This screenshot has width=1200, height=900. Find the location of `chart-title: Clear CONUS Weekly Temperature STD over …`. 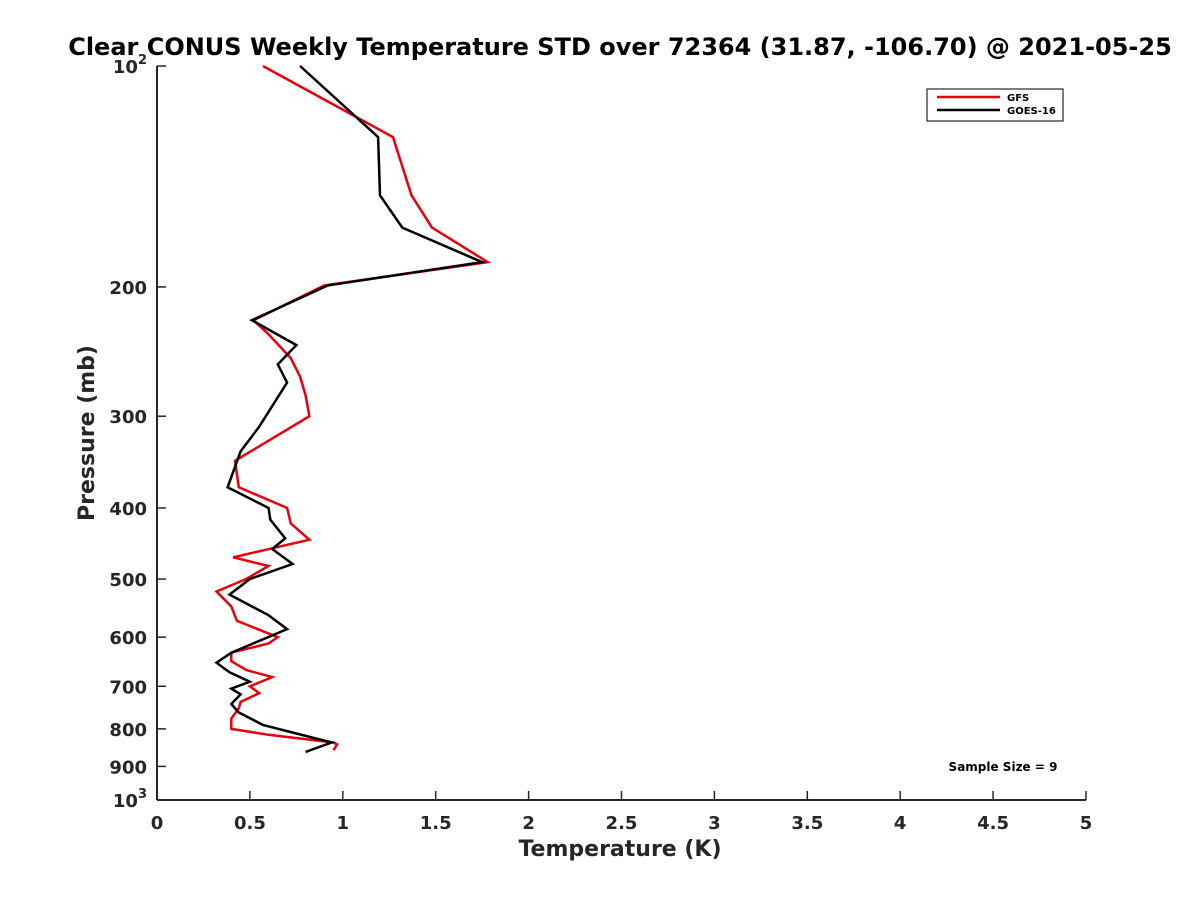

chart-title: Clear CONUS Weekly Temperature STD over … is located at coordinates (620, 47).